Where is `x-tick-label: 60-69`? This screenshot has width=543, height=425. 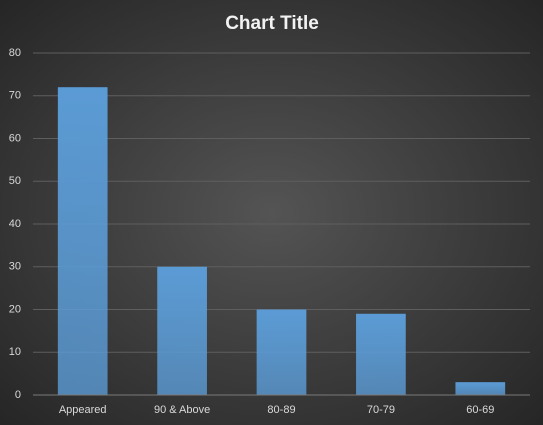
x-tick-label: 60-69 is located at coordinates (480, 410).